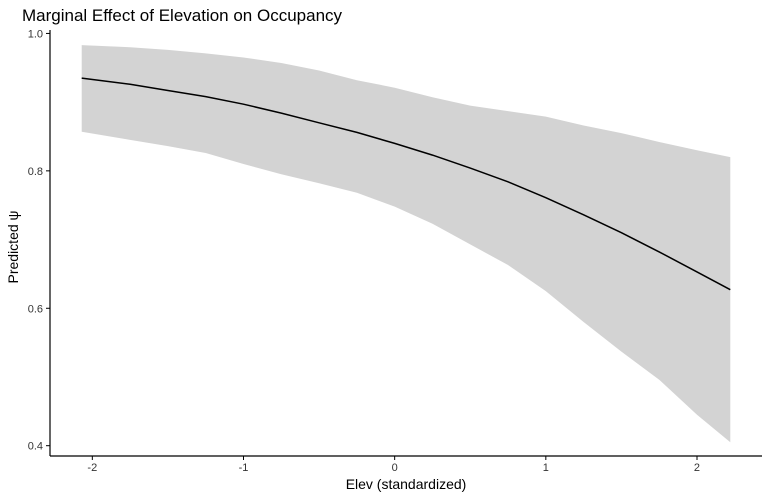 Image resolution: width=770 pixels, height=499 pixels. I want to click on y-tick-label: 0.6, so click(35, 309).